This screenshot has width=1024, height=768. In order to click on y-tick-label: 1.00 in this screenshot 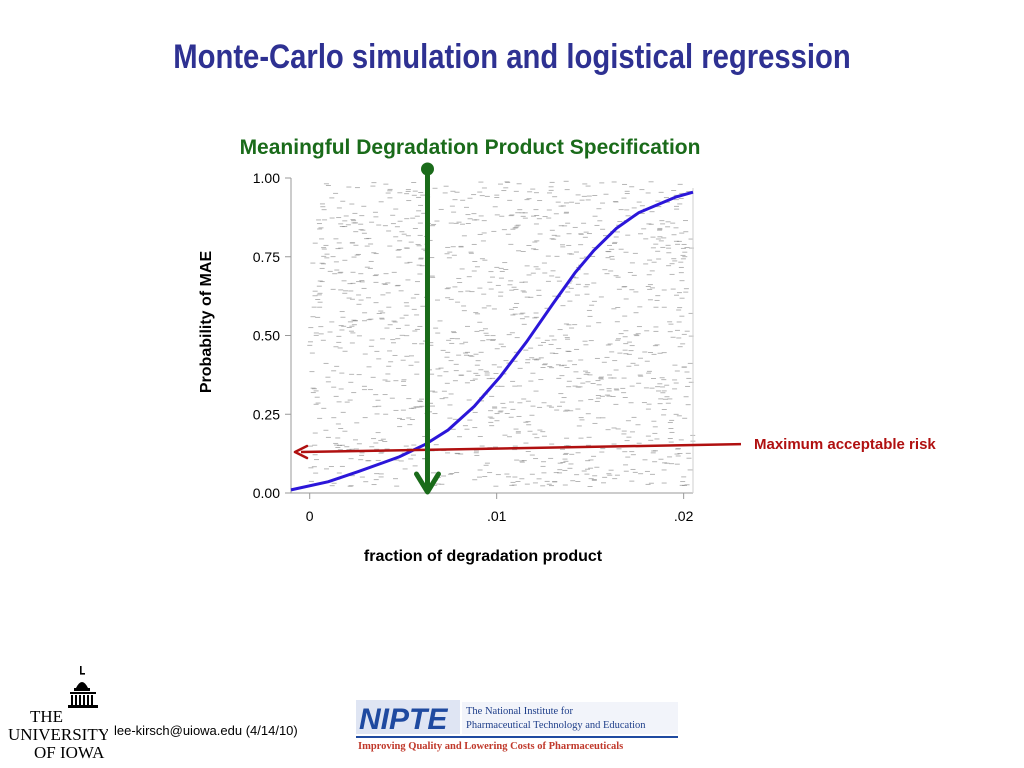, I will do `click(266, 178)`.